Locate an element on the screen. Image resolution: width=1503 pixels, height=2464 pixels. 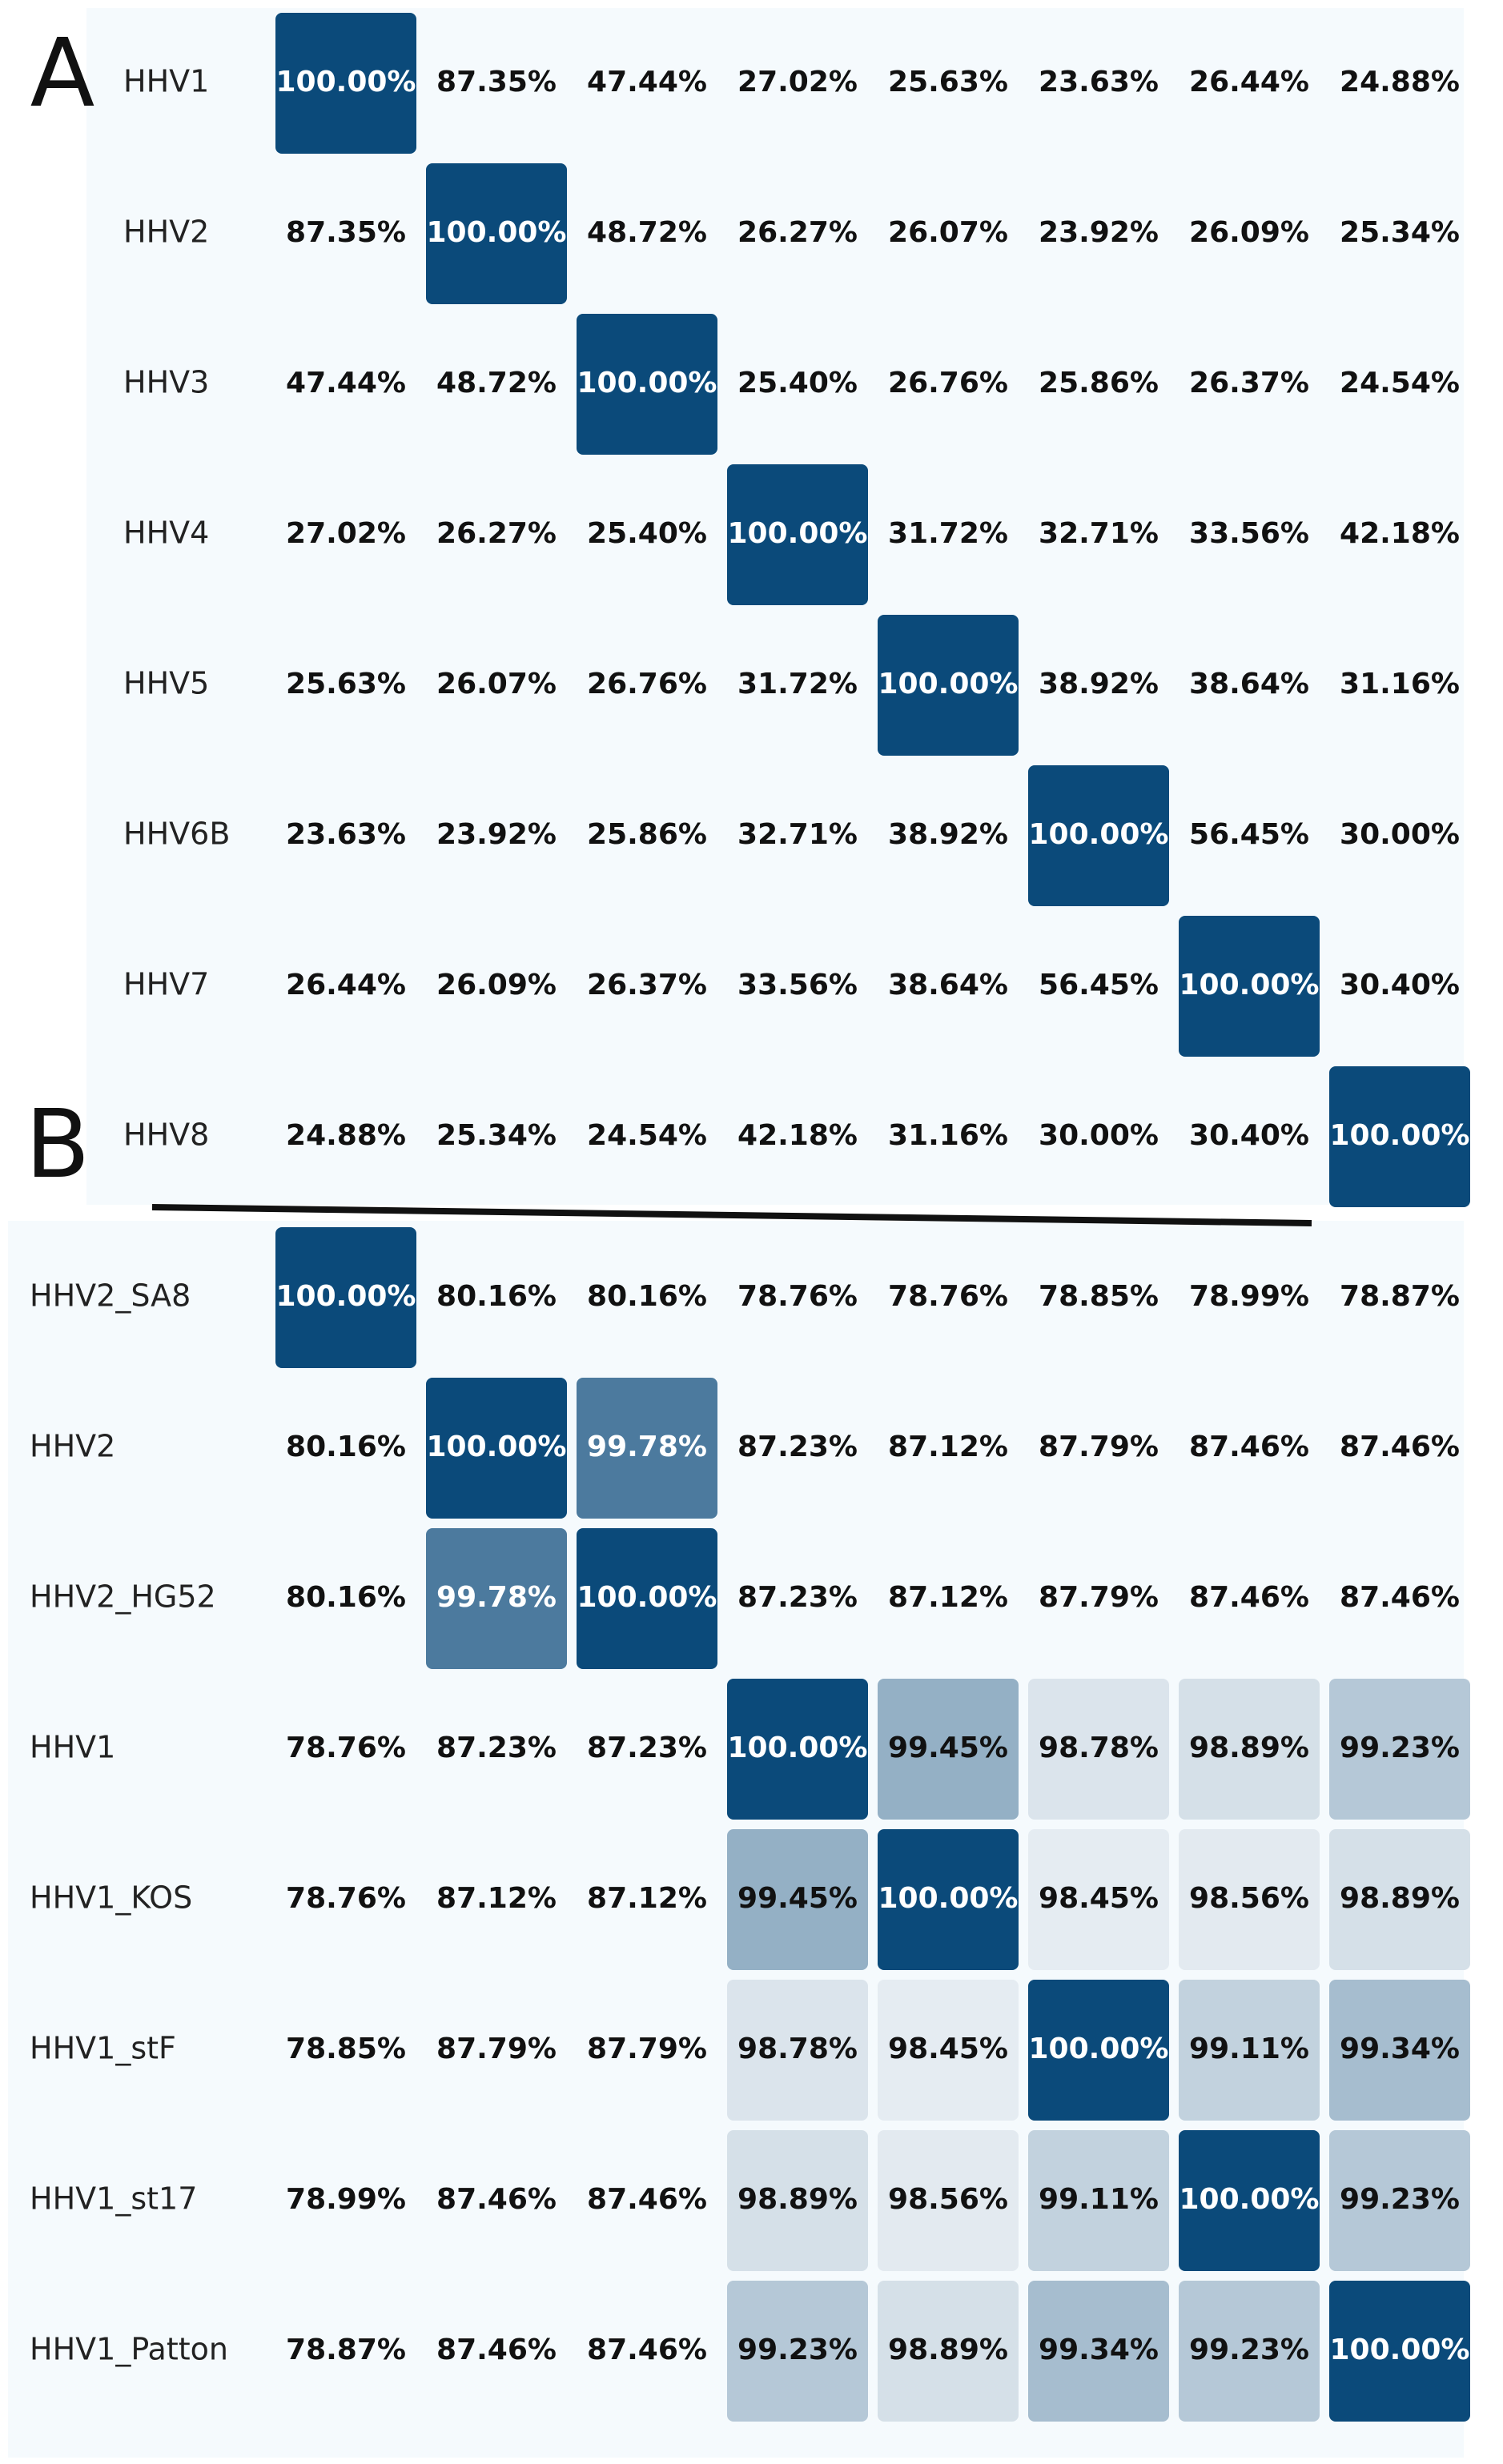
cell-label: 56.45% is located at coordinates (1249, 834).